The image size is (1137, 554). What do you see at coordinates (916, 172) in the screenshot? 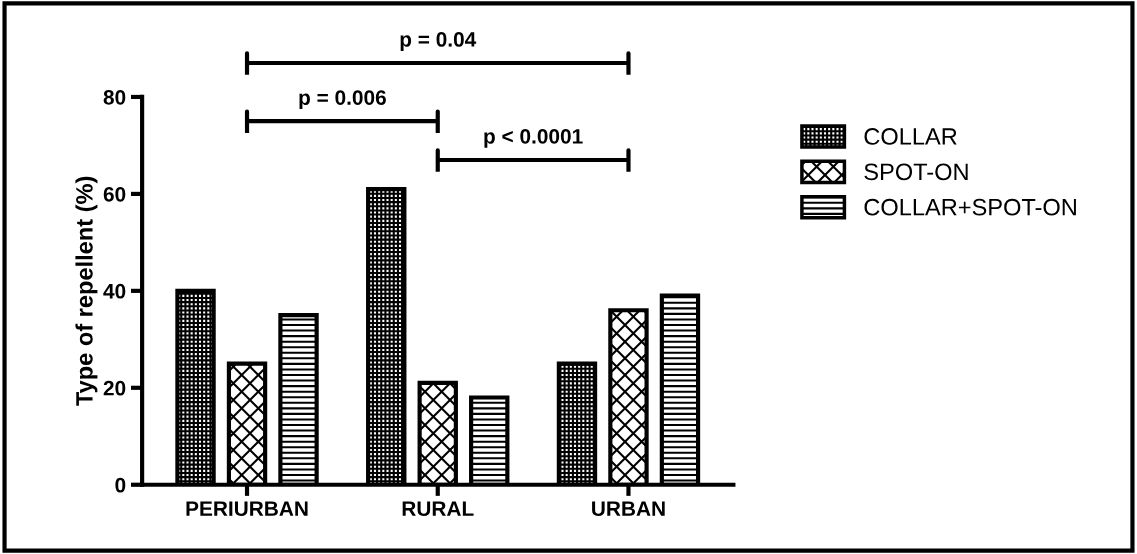
I see `legend-label: SPOT-ON` at bounding box center [916, 172].